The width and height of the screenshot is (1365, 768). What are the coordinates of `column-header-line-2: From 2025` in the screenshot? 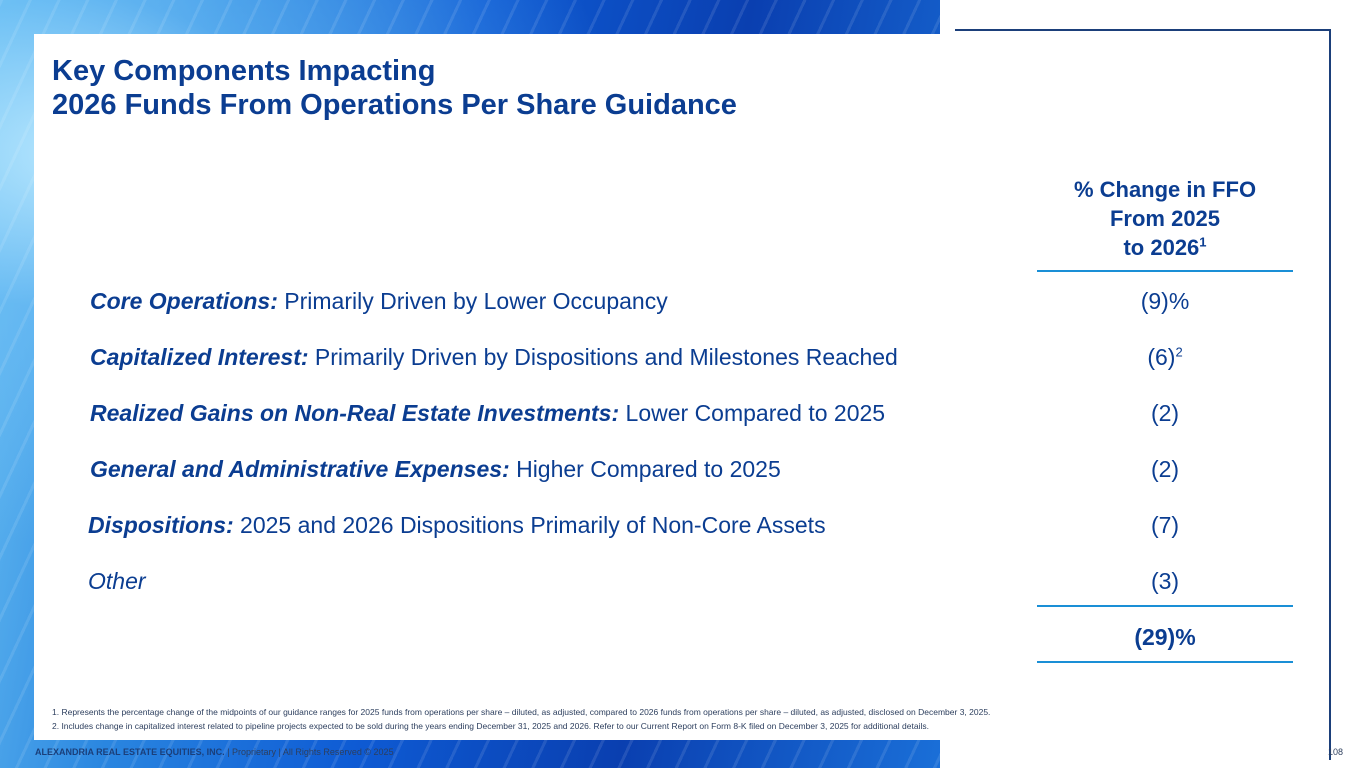 It's located at (1165, 218).